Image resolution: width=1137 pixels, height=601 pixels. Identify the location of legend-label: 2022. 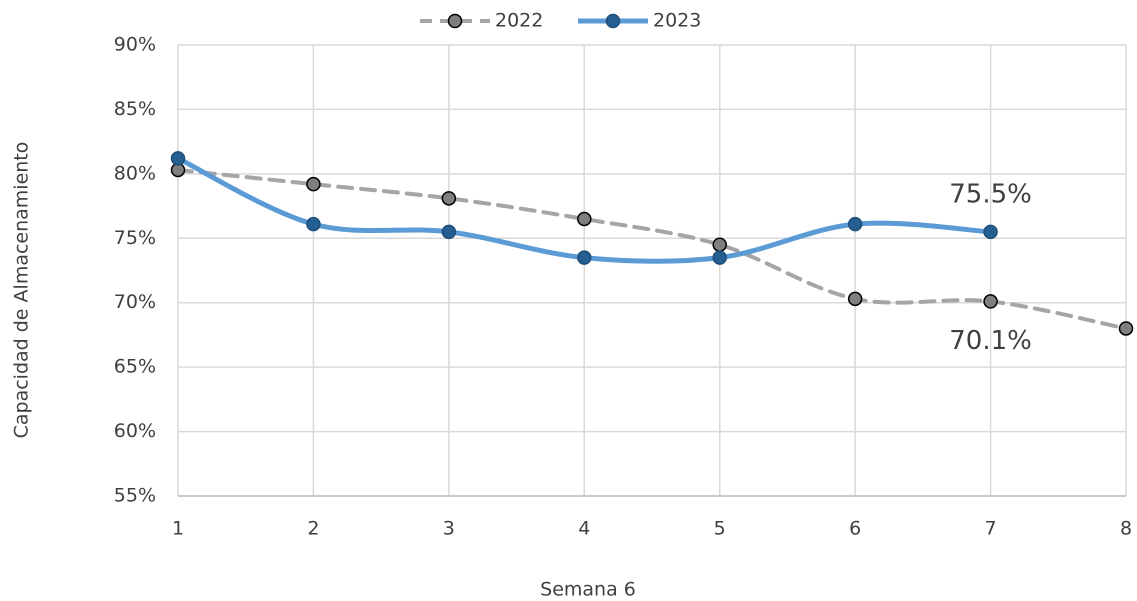
(519, 21).